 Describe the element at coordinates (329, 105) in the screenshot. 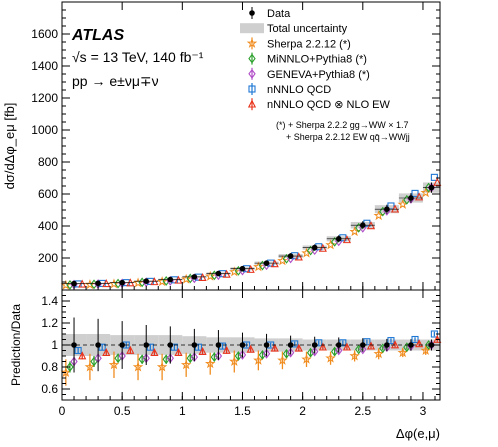

I see `legend-entry-label: nNNLO QCD ⊗ NLO EW` at that location.